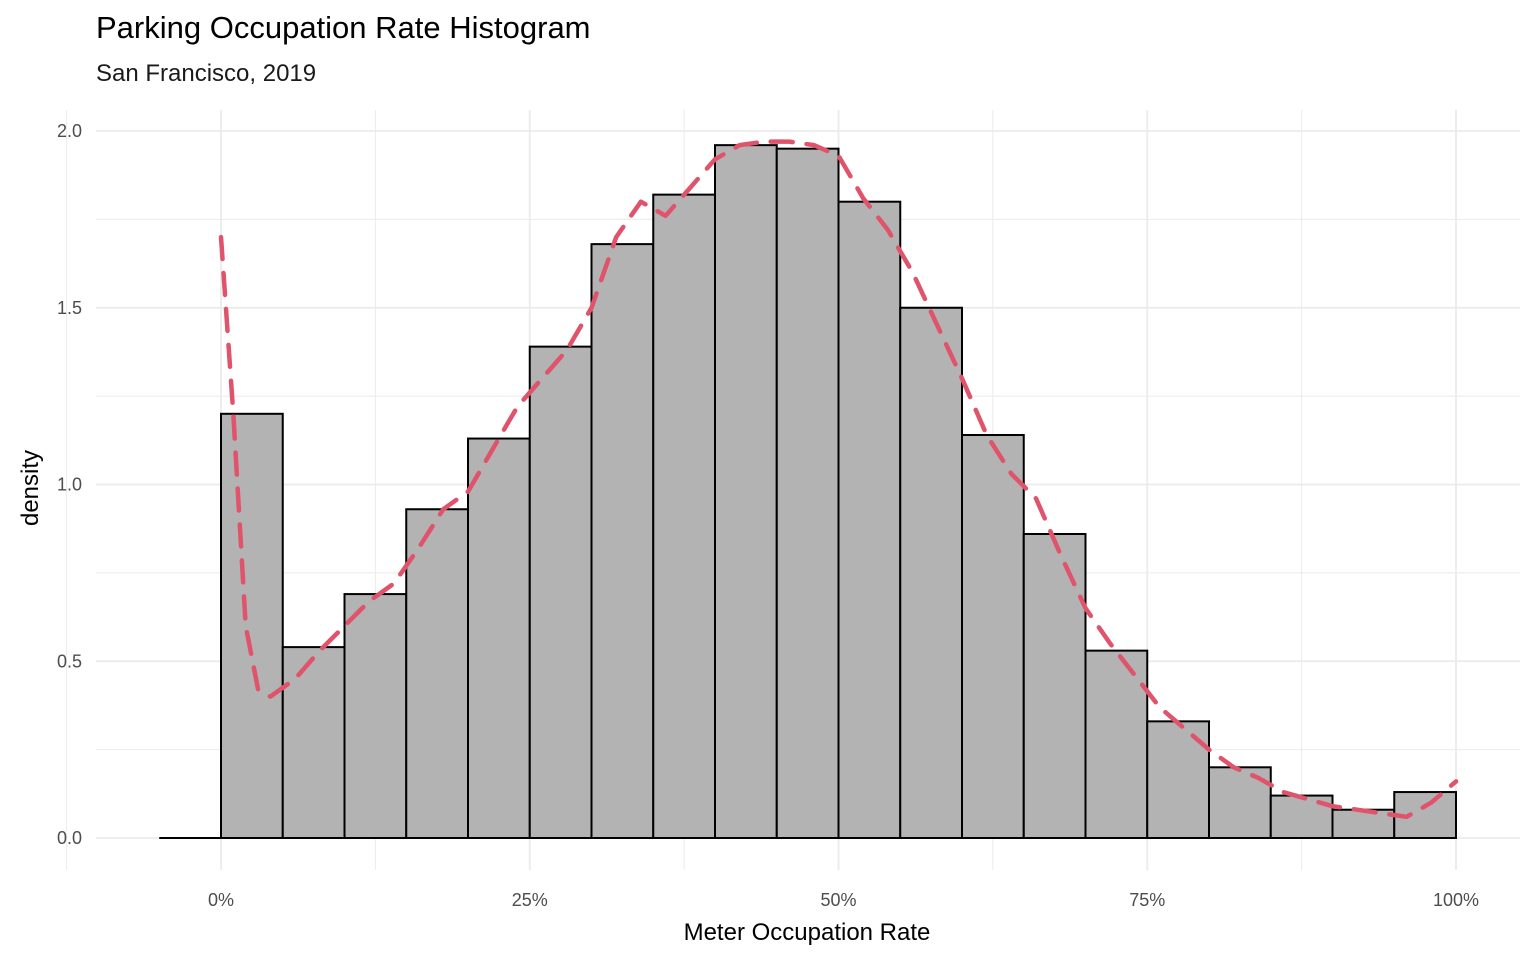  What do you see at coordinates (530, 900) in the screenshot?
I see `x-tick-label: 25%` at bounding box center [530, 900].